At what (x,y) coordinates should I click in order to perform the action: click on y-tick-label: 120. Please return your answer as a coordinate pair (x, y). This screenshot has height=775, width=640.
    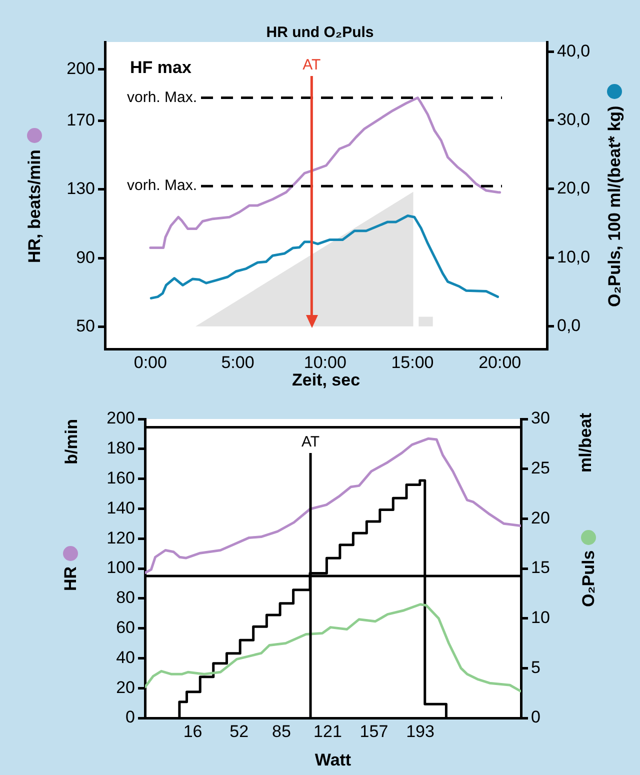
    Looking at the image, I should click on (120, 538).